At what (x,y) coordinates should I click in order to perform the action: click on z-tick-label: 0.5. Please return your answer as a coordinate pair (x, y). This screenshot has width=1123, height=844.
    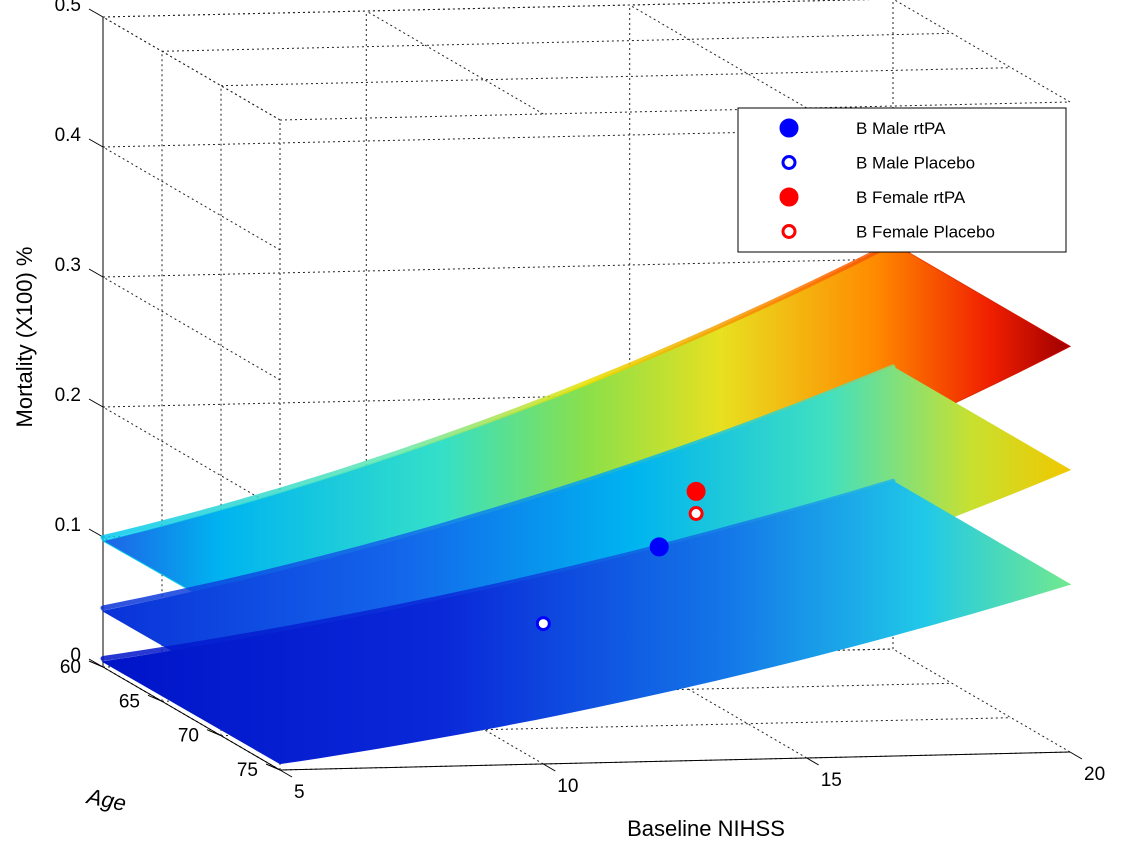
    Looking at the image, I should click on (68, 8).